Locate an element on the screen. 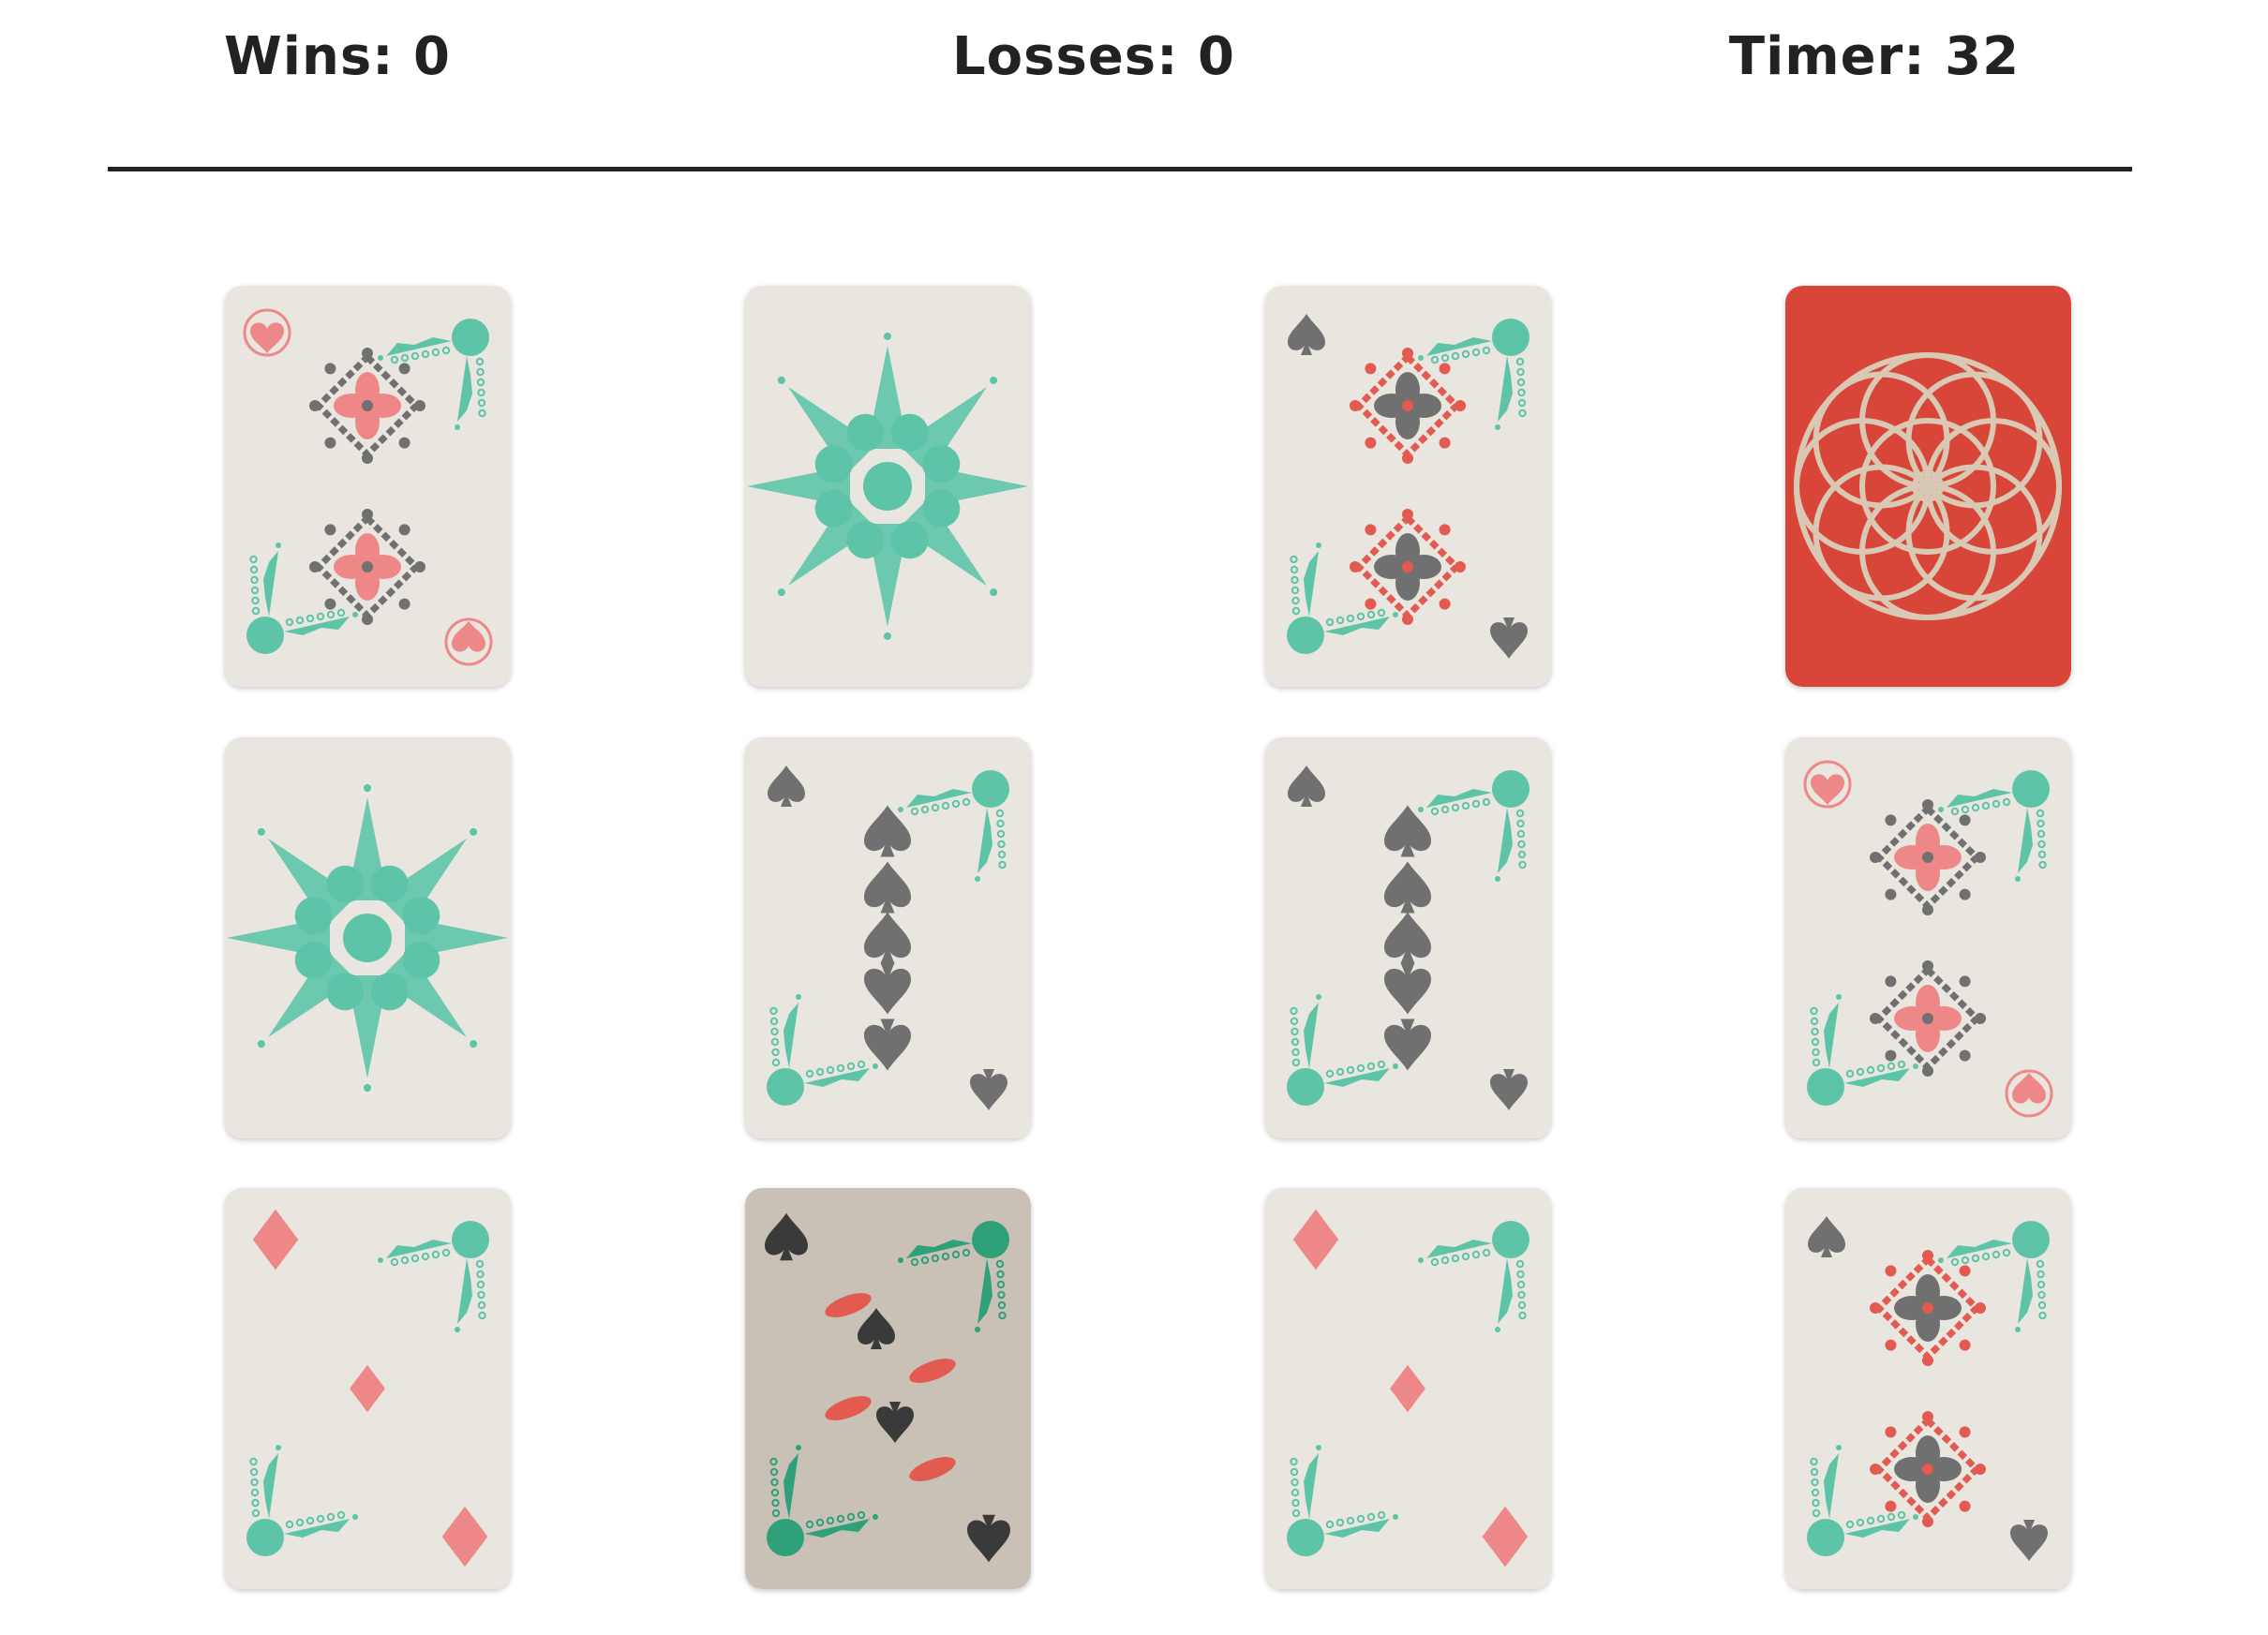  header-divider is located at coordinates (1120, 169).